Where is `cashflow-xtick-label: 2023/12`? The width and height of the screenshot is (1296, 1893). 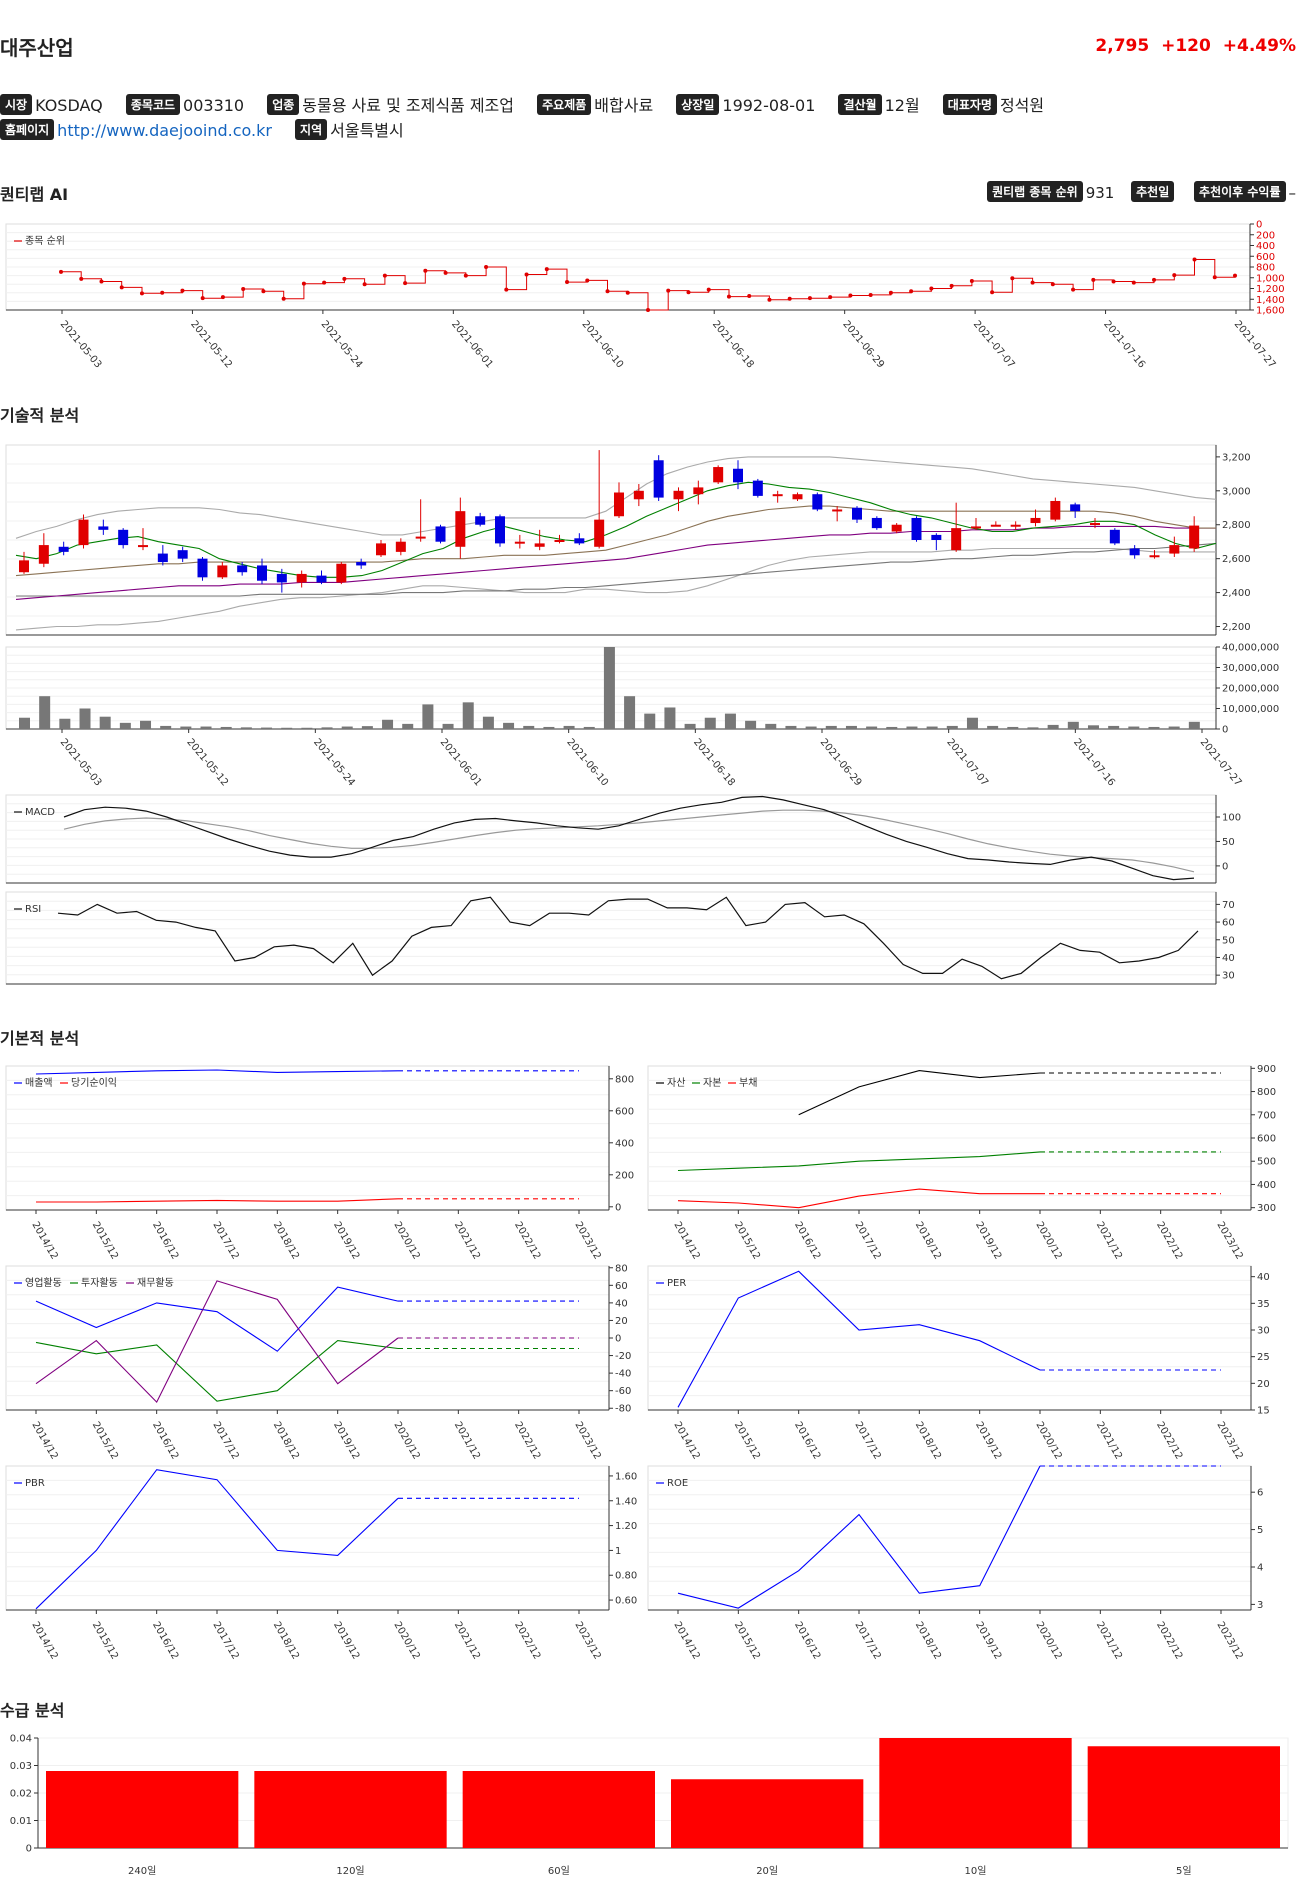 cashflow-xtick-label: 2023/12 is located at coordinates (587, 1440).